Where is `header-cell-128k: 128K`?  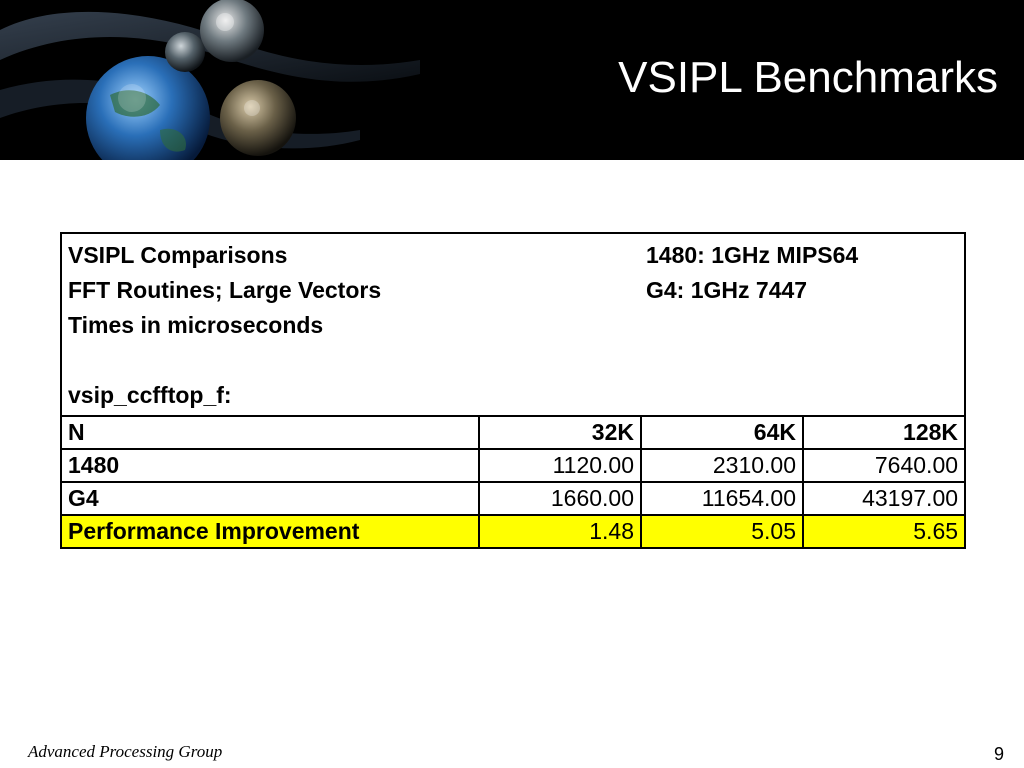 header-cell-128k: 128K is located at coordinates (884, 432).